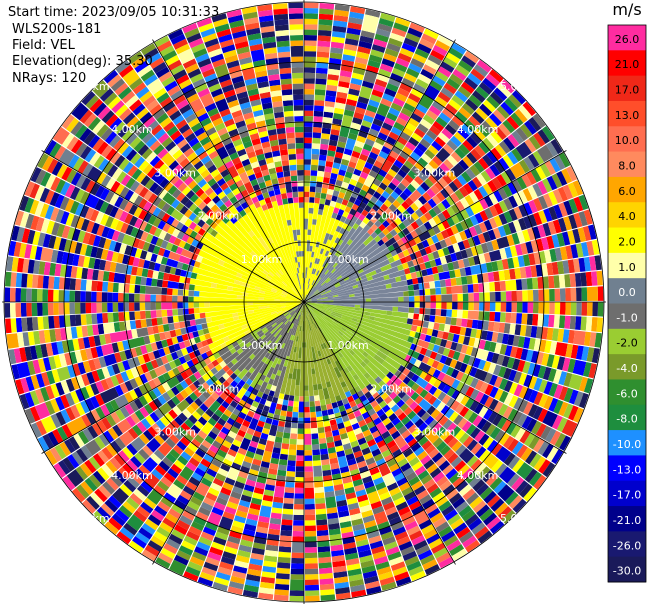  I want to click on colorbar-tick: -30.0, so click(627, 571).